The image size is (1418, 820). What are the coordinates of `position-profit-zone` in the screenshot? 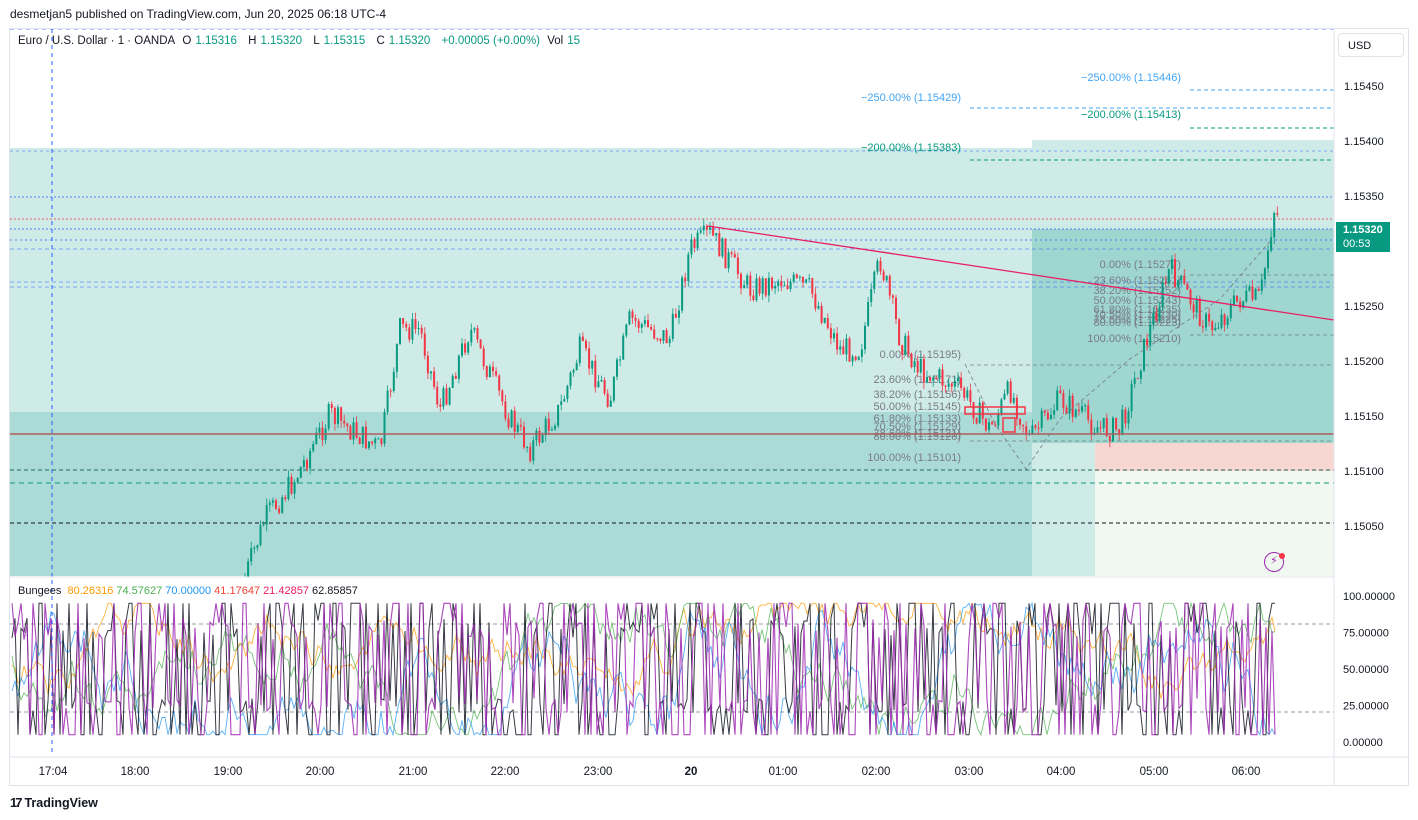 It's located at (1183, 336).